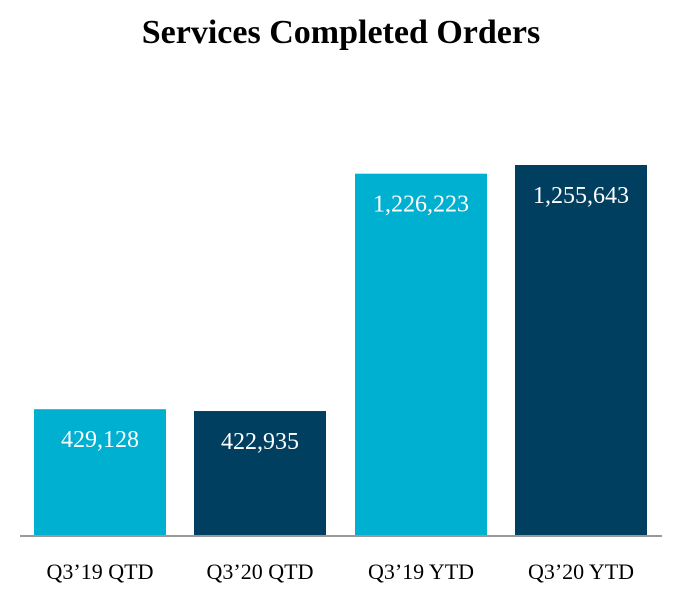  I want to click on x-tick-label-3: Q3’19 YTD, so click(421, 571).